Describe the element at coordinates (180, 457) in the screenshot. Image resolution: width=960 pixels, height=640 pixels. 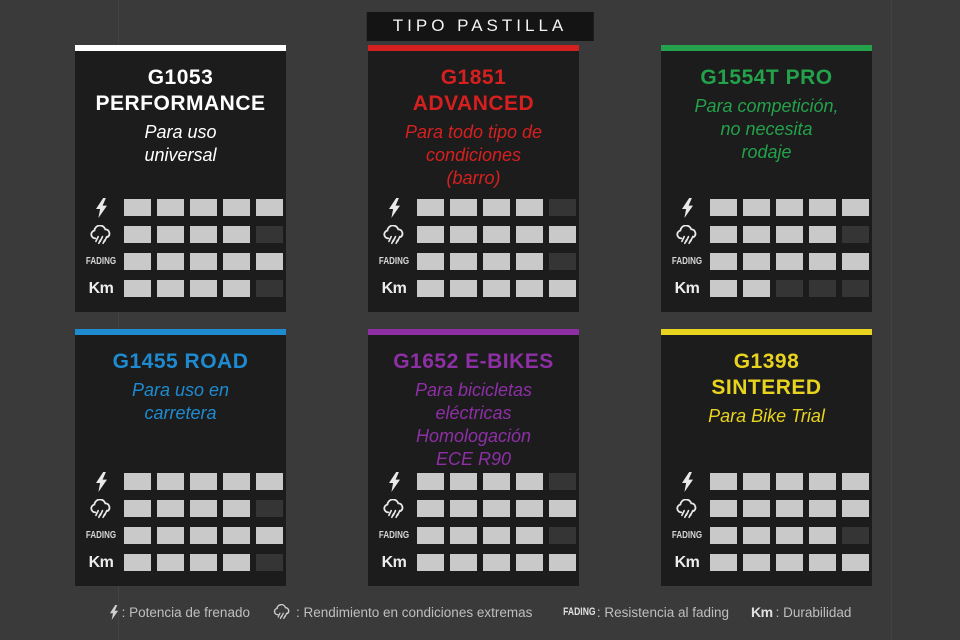
I see `pad-card: G1455 ROAD Para uso en carretera FA` at that location.